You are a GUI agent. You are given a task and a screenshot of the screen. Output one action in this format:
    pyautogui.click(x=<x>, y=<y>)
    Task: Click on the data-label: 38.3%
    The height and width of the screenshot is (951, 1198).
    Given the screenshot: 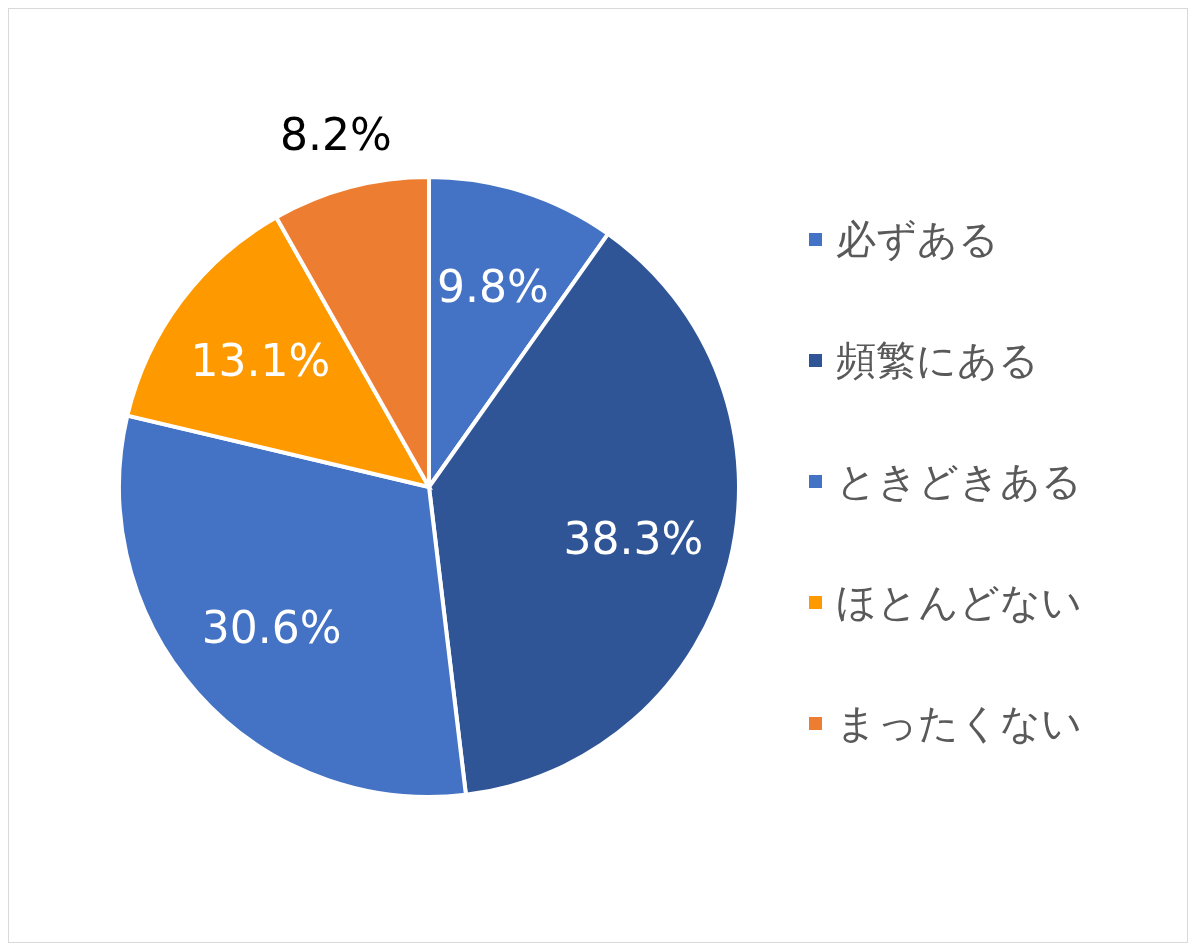 What is the action you would take?
    pyautogui.click(x=633, y=539)
    